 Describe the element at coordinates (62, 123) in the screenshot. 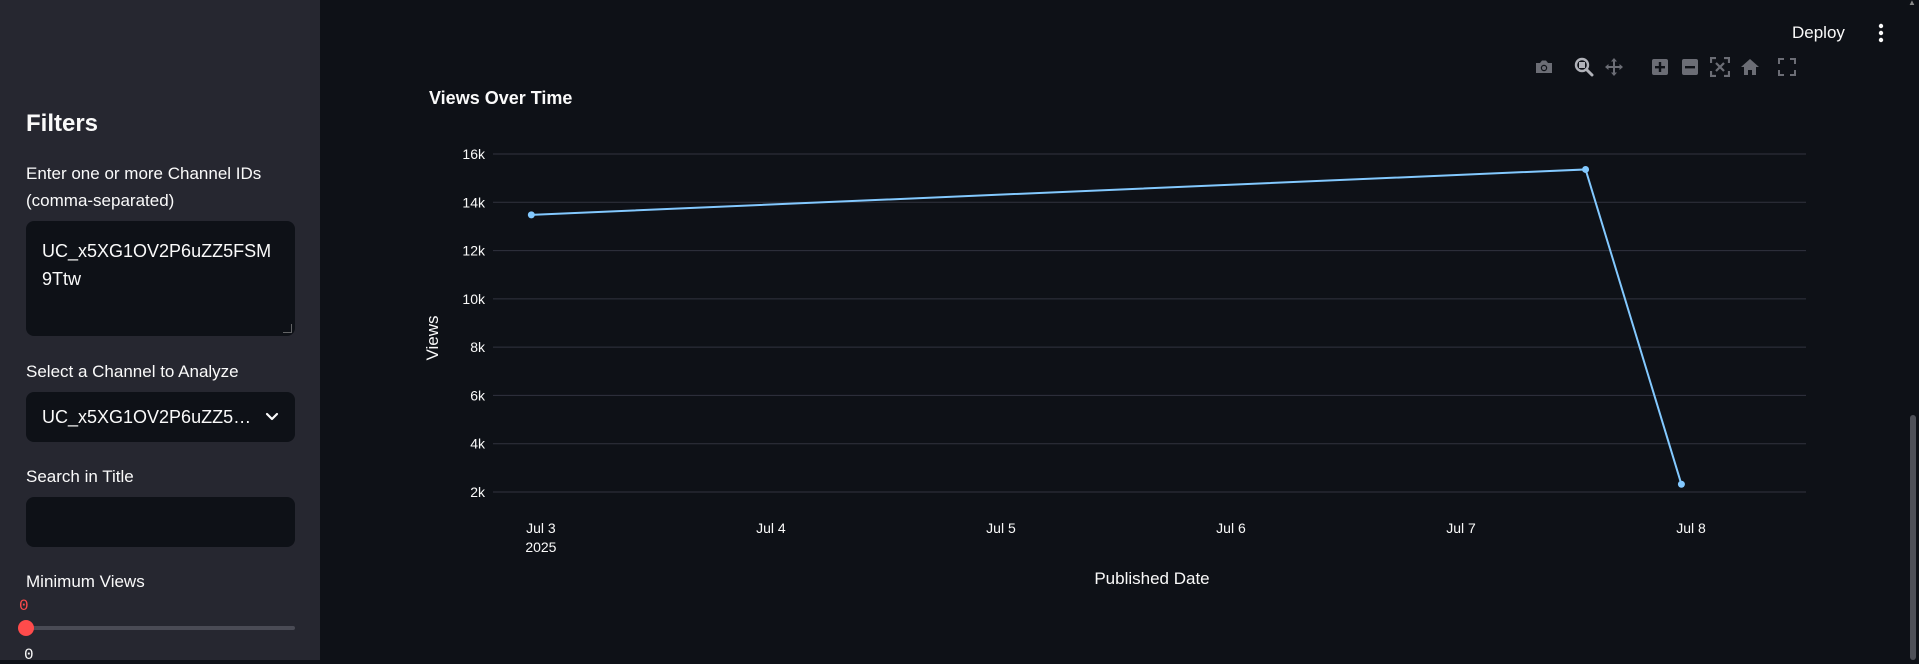

I see `sidebar-title: Filters` at that location.